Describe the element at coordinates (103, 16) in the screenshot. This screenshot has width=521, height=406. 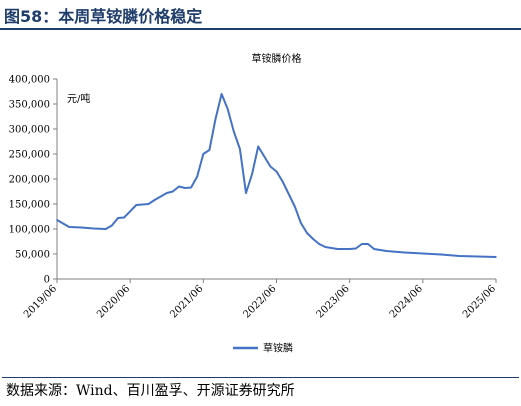
I see `figure-title: 图58：本周草铵膦价格稳定` at that location.